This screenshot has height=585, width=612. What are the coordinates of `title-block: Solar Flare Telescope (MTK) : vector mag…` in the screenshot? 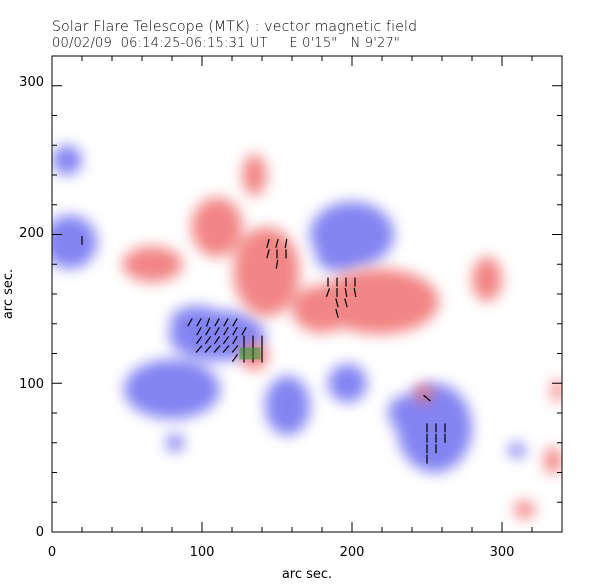 It's located at (312, 35).